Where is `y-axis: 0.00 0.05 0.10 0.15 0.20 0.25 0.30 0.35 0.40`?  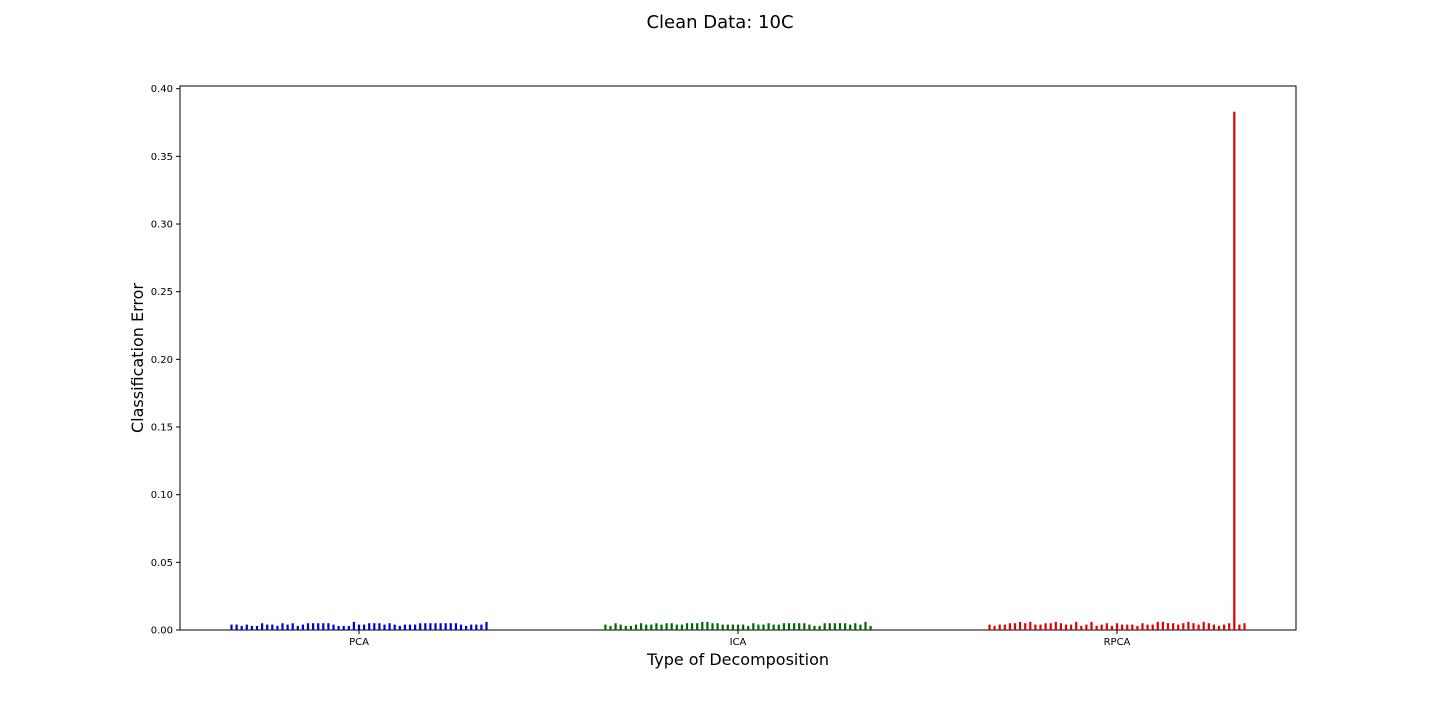 y-axis: 0.00 0.05 0.10 0.15 0.20 0.25 0.30 0.35 0.40 is located at coordinates (165, 360).